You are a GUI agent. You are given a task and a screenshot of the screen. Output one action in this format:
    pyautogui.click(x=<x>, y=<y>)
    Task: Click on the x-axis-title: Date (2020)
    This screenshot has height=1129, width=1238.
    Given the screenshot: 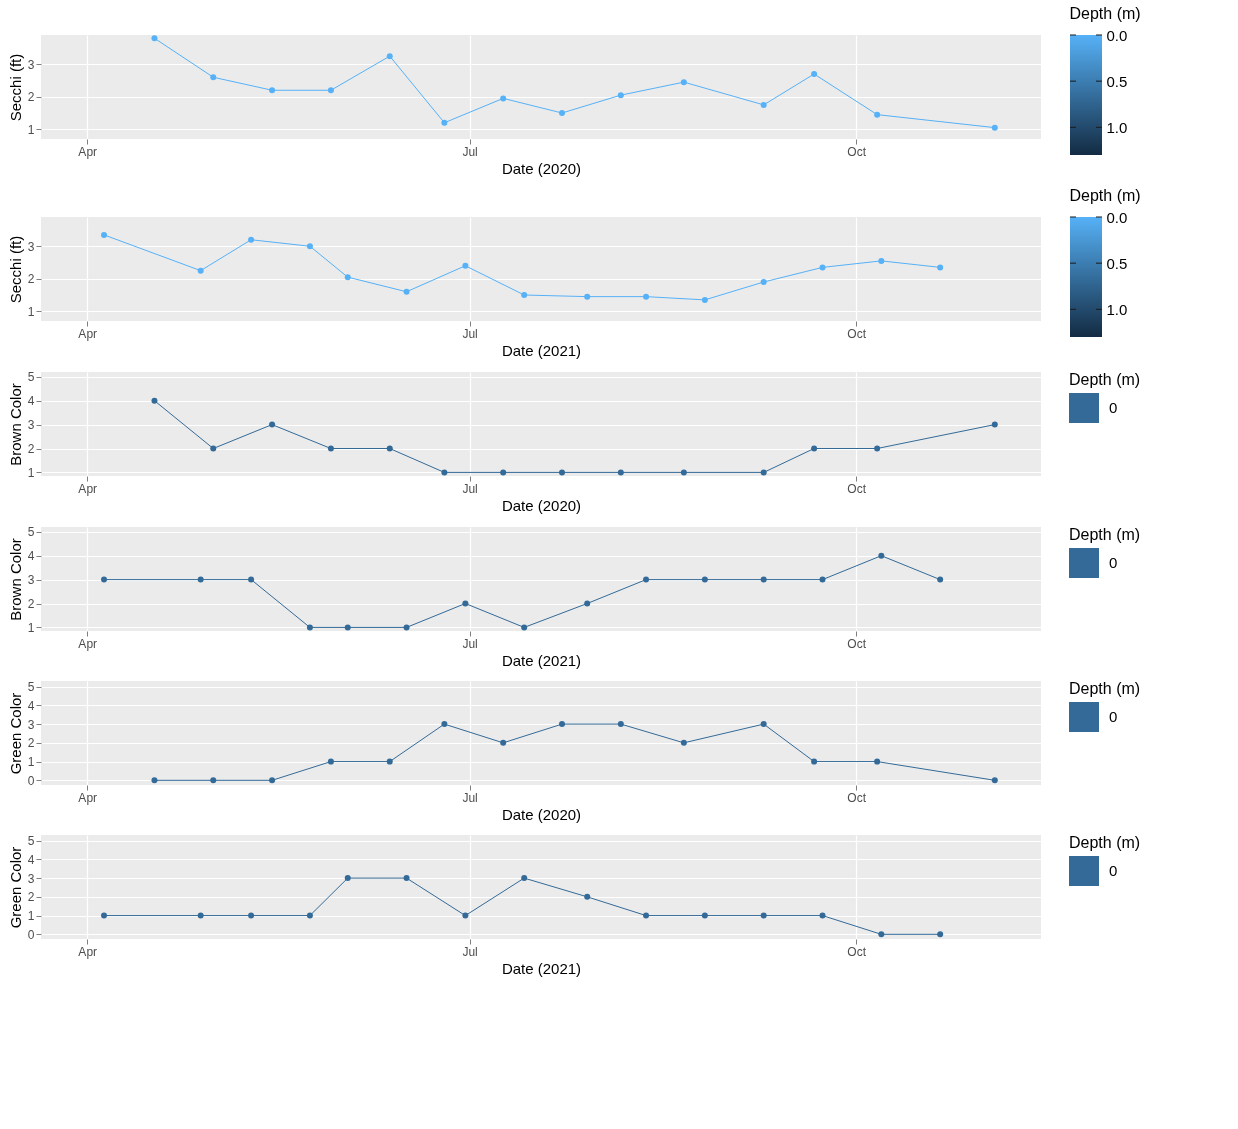 What is the action you would take?
    pyautogui.click(x=541, y=814)
    